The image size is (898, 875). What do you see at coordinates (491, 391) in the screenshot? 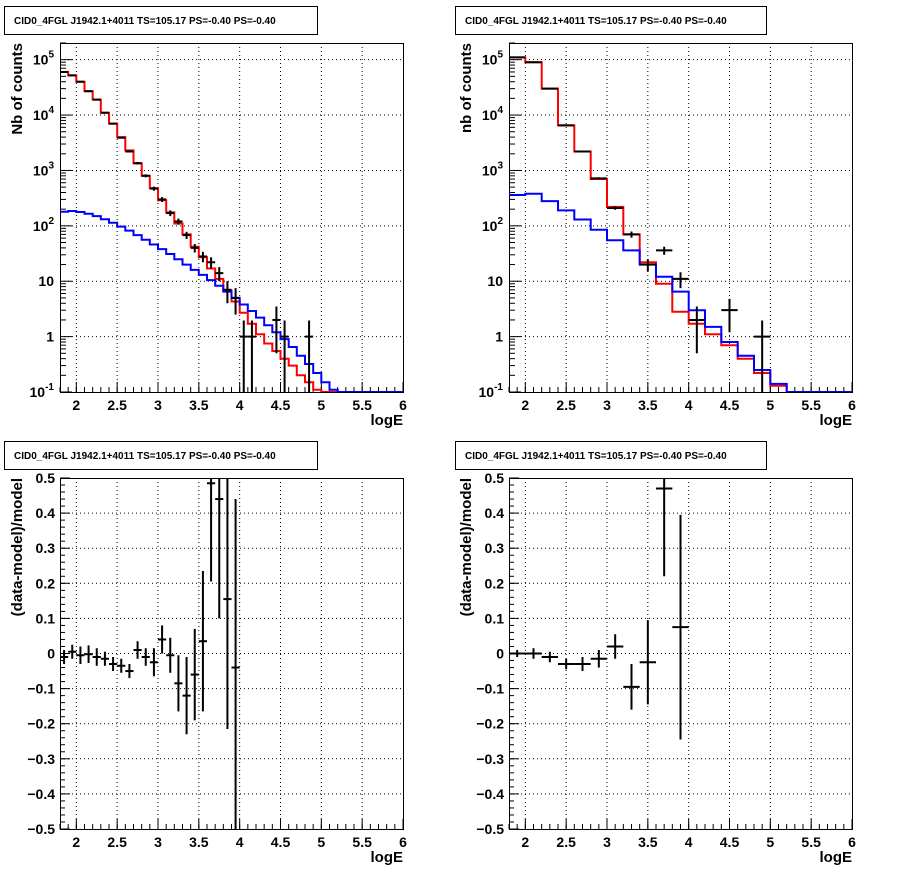
I see `y-tick-label: 10⁻¹` at bounding box center [491, 391].